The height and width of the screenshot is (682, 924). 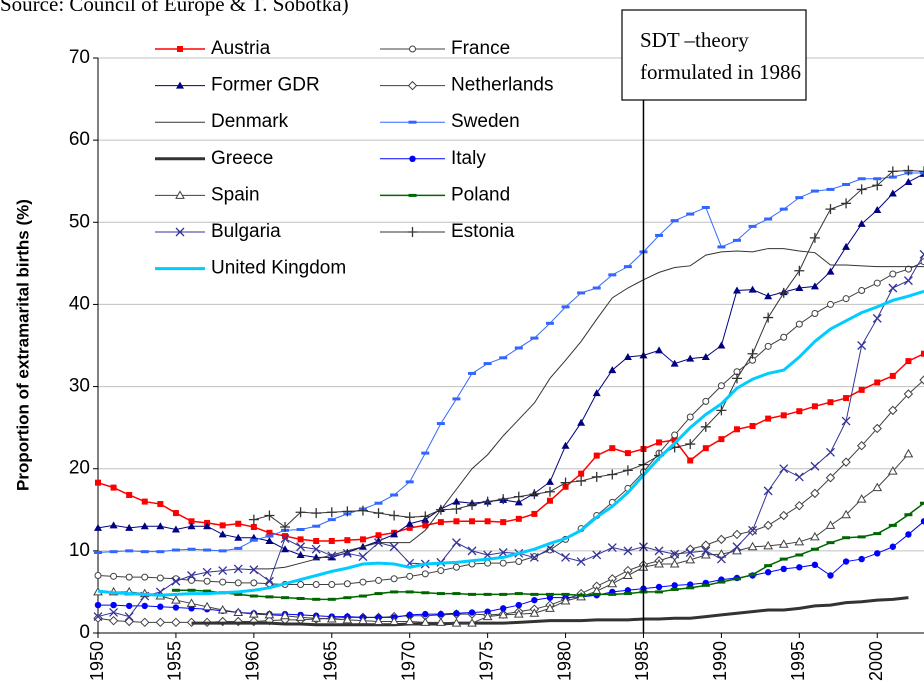 What do you see at coordinates (714, 55) in the screenshot?
I see `annotation-box` at bounding box center [714, 55].